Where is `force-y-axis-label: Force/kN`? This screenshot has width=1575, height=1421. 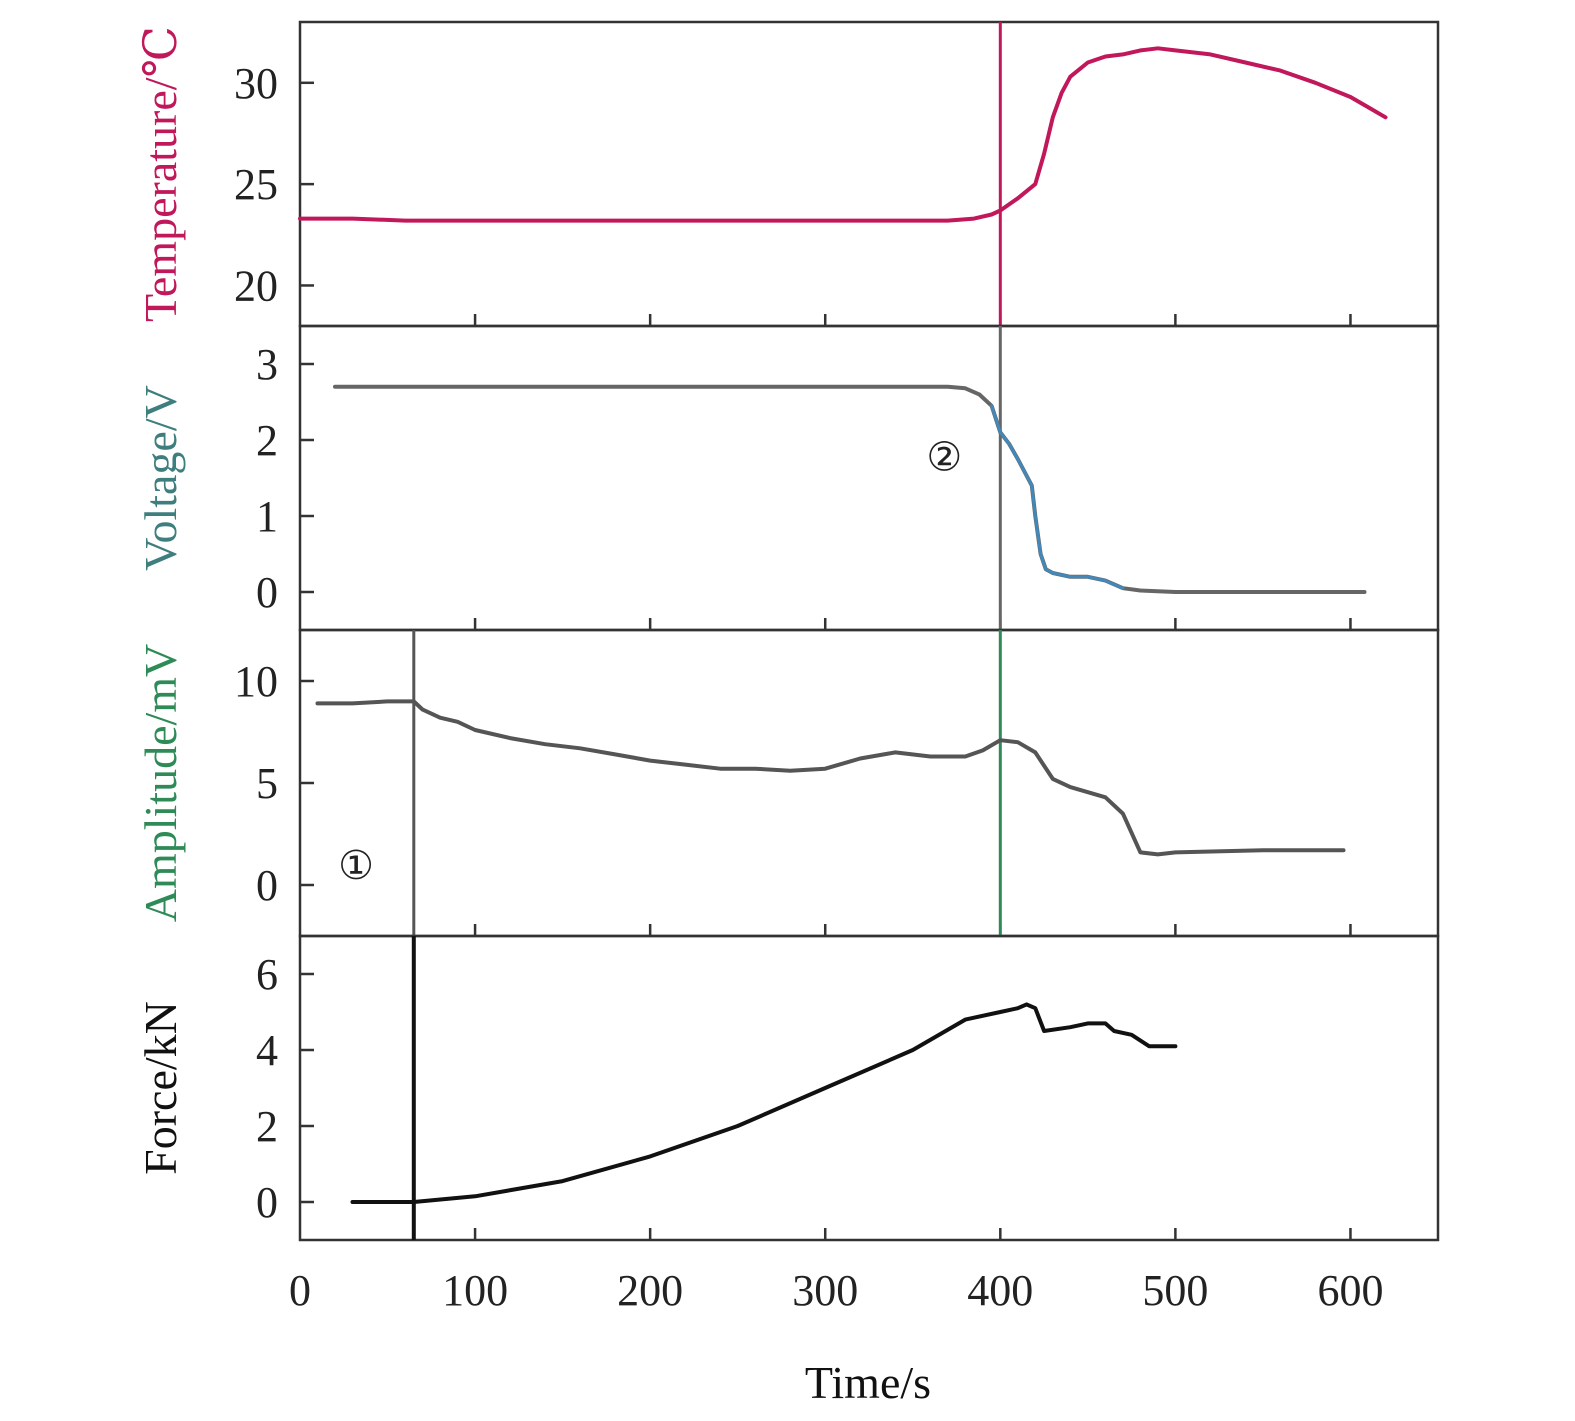
force-y-axis-label: Force/kN is located at coordinates (160, 1088).